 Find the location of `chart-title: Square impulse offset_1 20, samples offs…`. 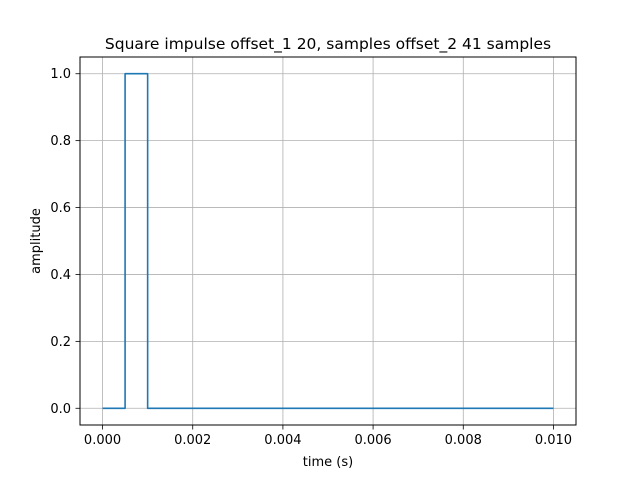

chart-title: Square impulse offset_1 20, samples offs… is located at coordinates (328, 44).